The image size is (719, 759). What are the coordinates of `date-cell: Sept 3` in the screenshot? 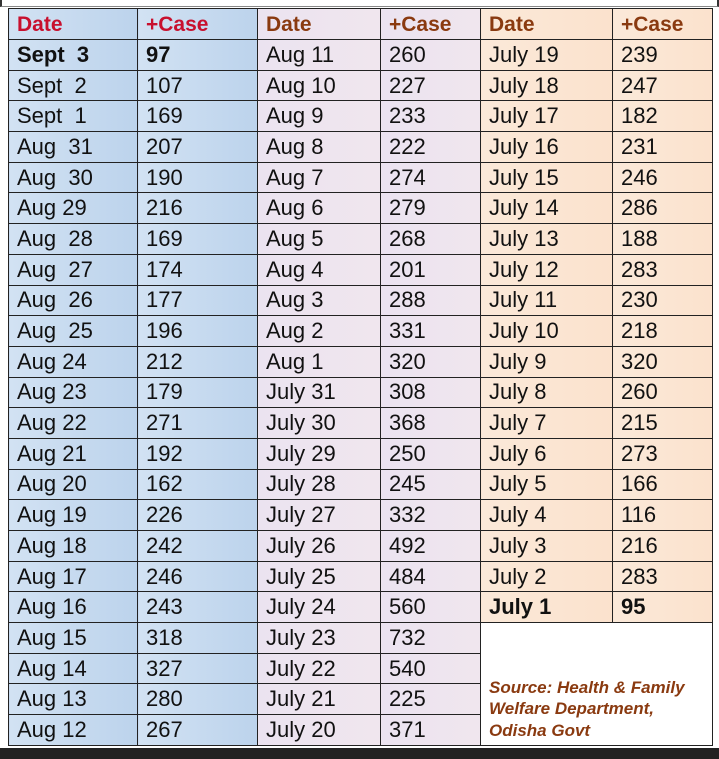 It's located at (73, 55).